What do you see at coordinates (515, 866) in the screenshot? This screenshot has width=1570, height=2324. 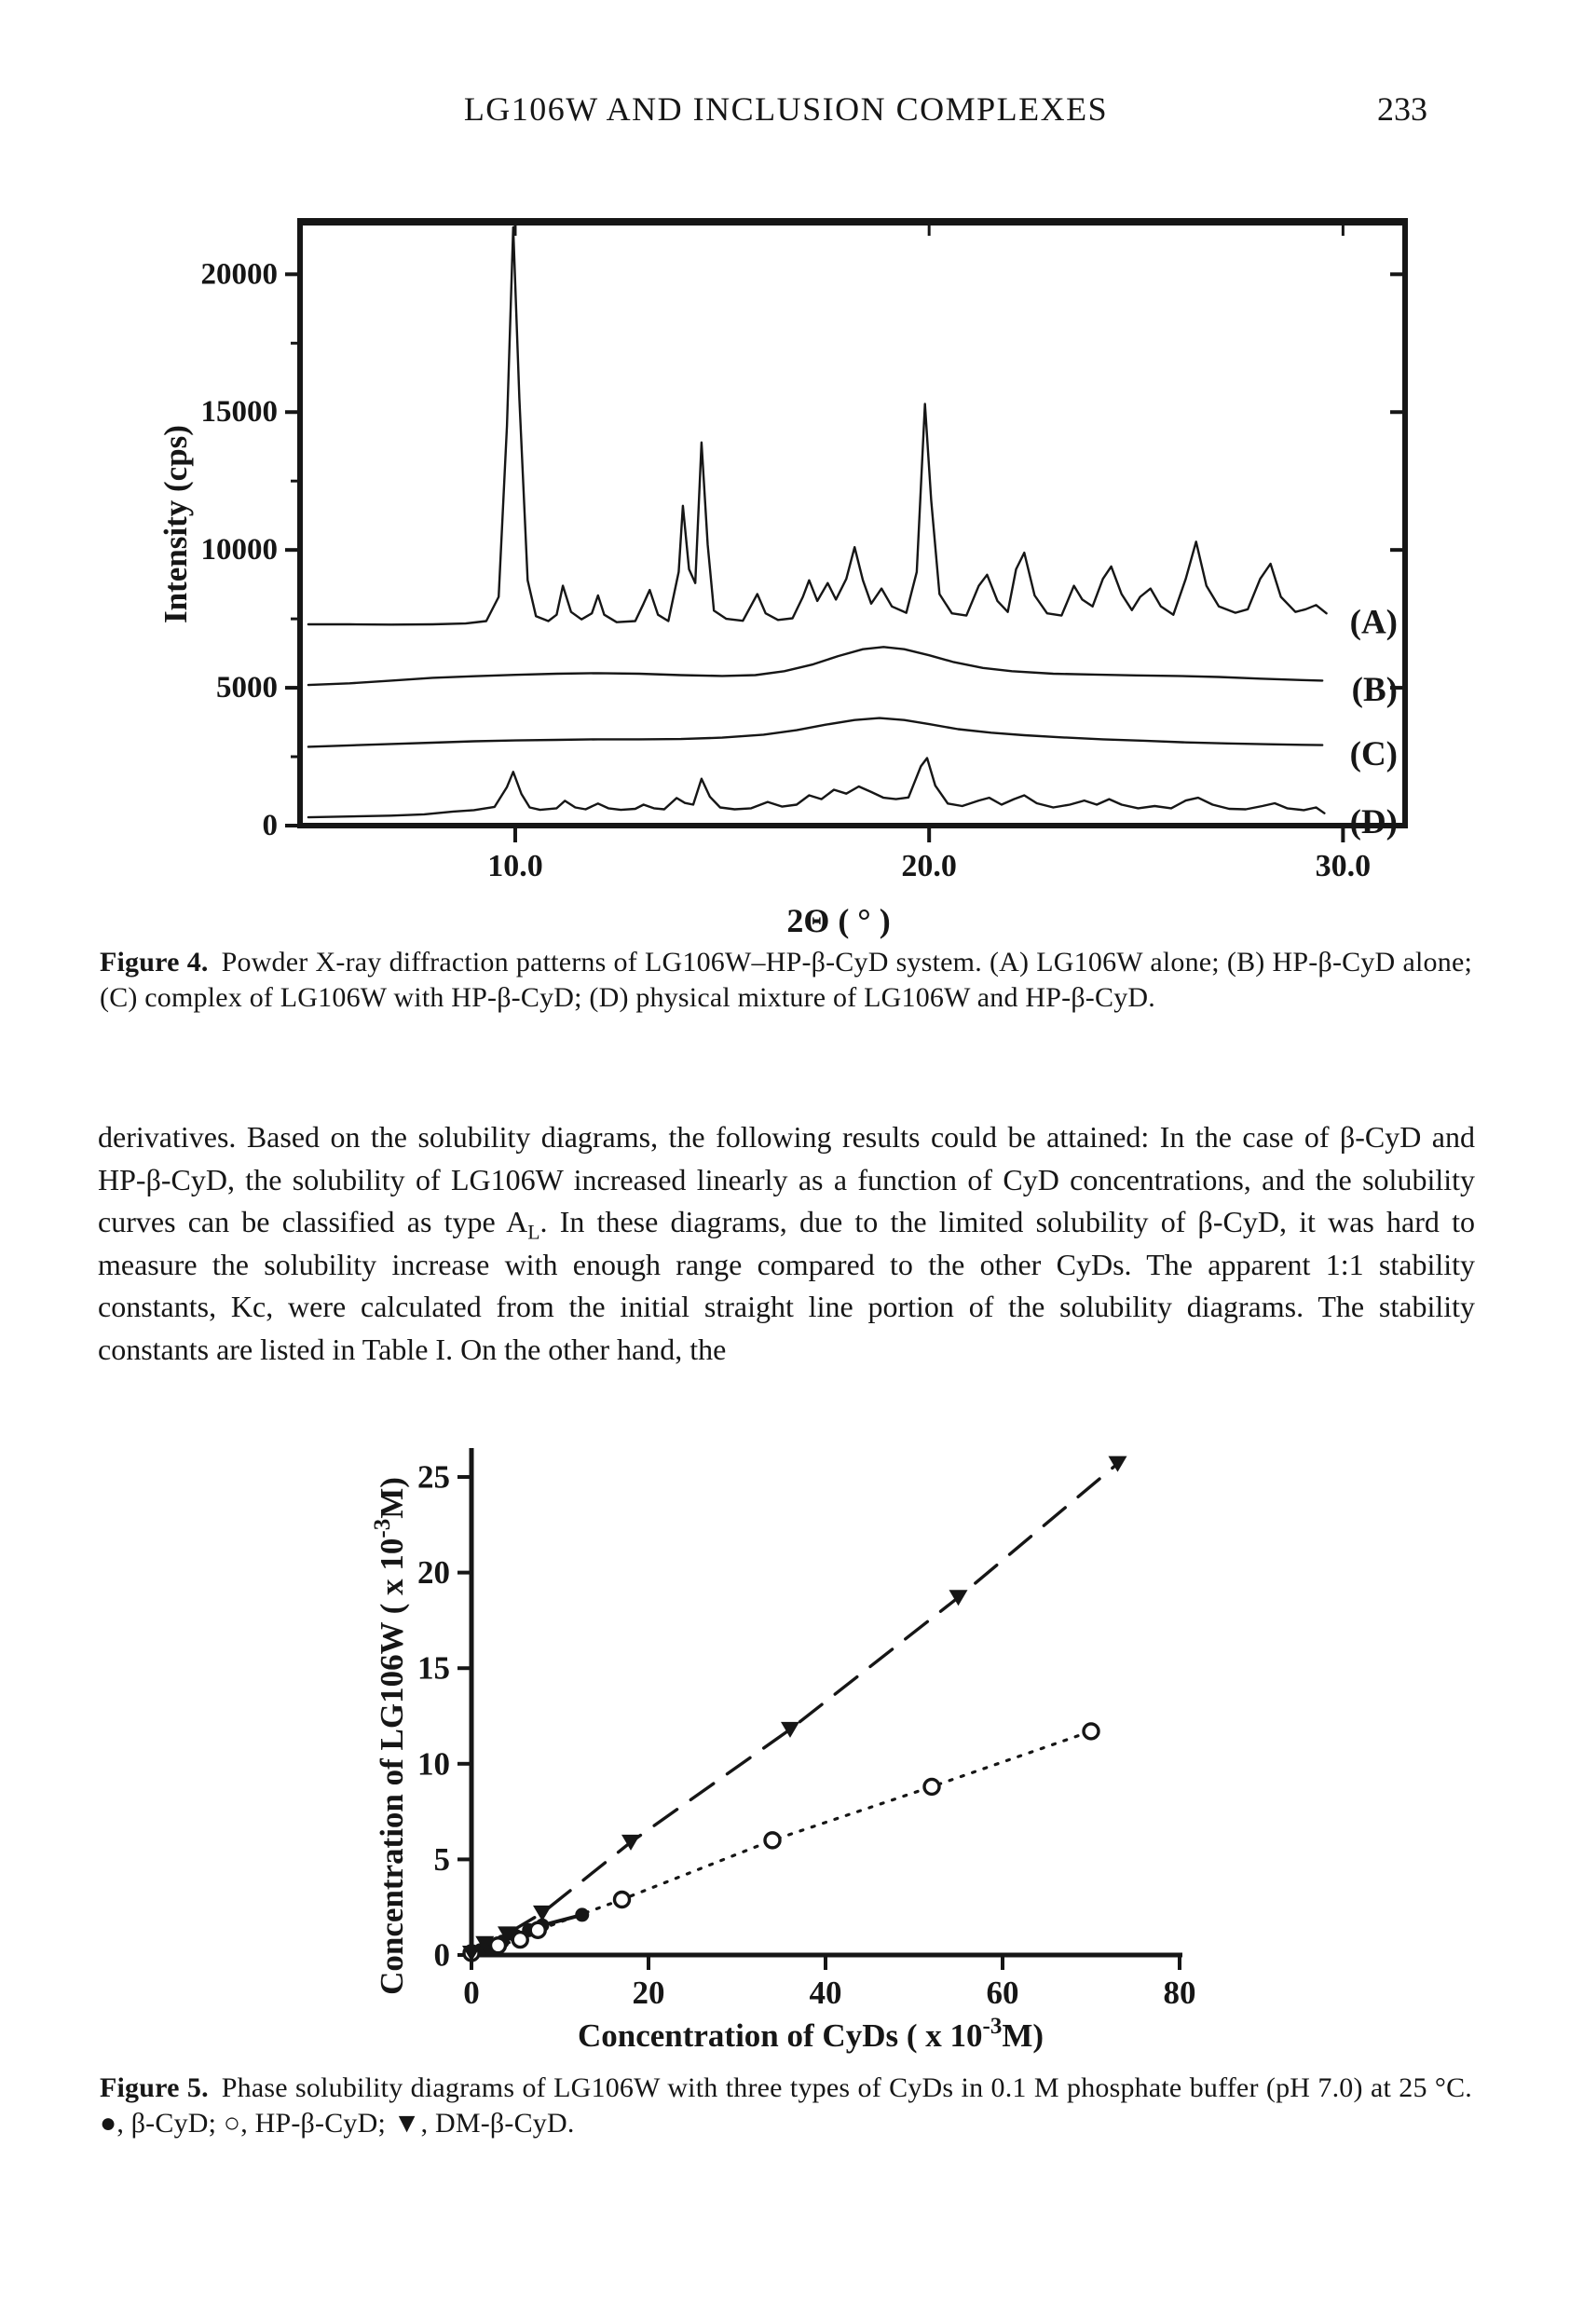 I see `x-axis-tick-label: 10.0` at bounding box center [515, 866].